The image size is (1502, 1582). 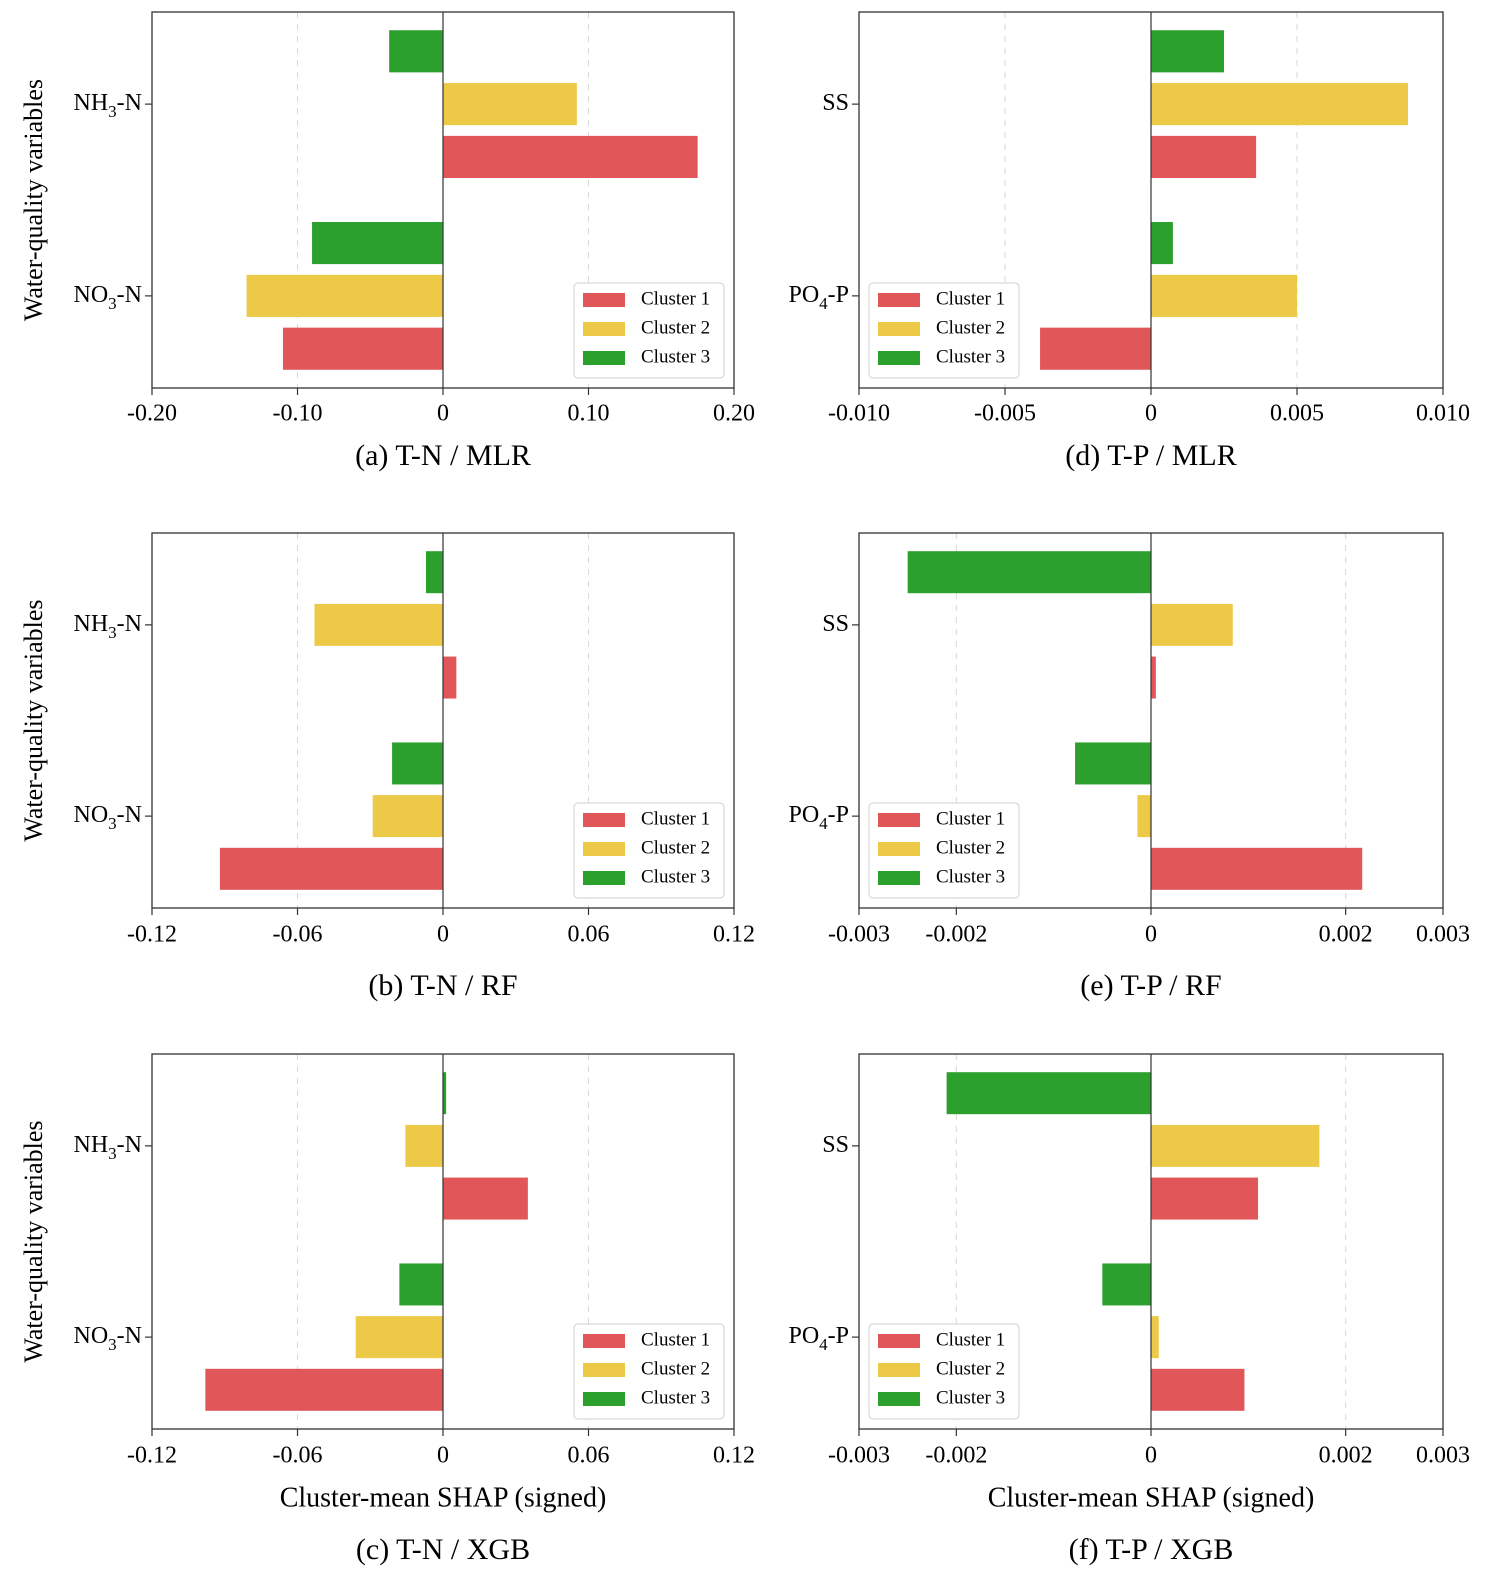 I want to click on x-tick-label: -0.010, so click(x=859, y=414).